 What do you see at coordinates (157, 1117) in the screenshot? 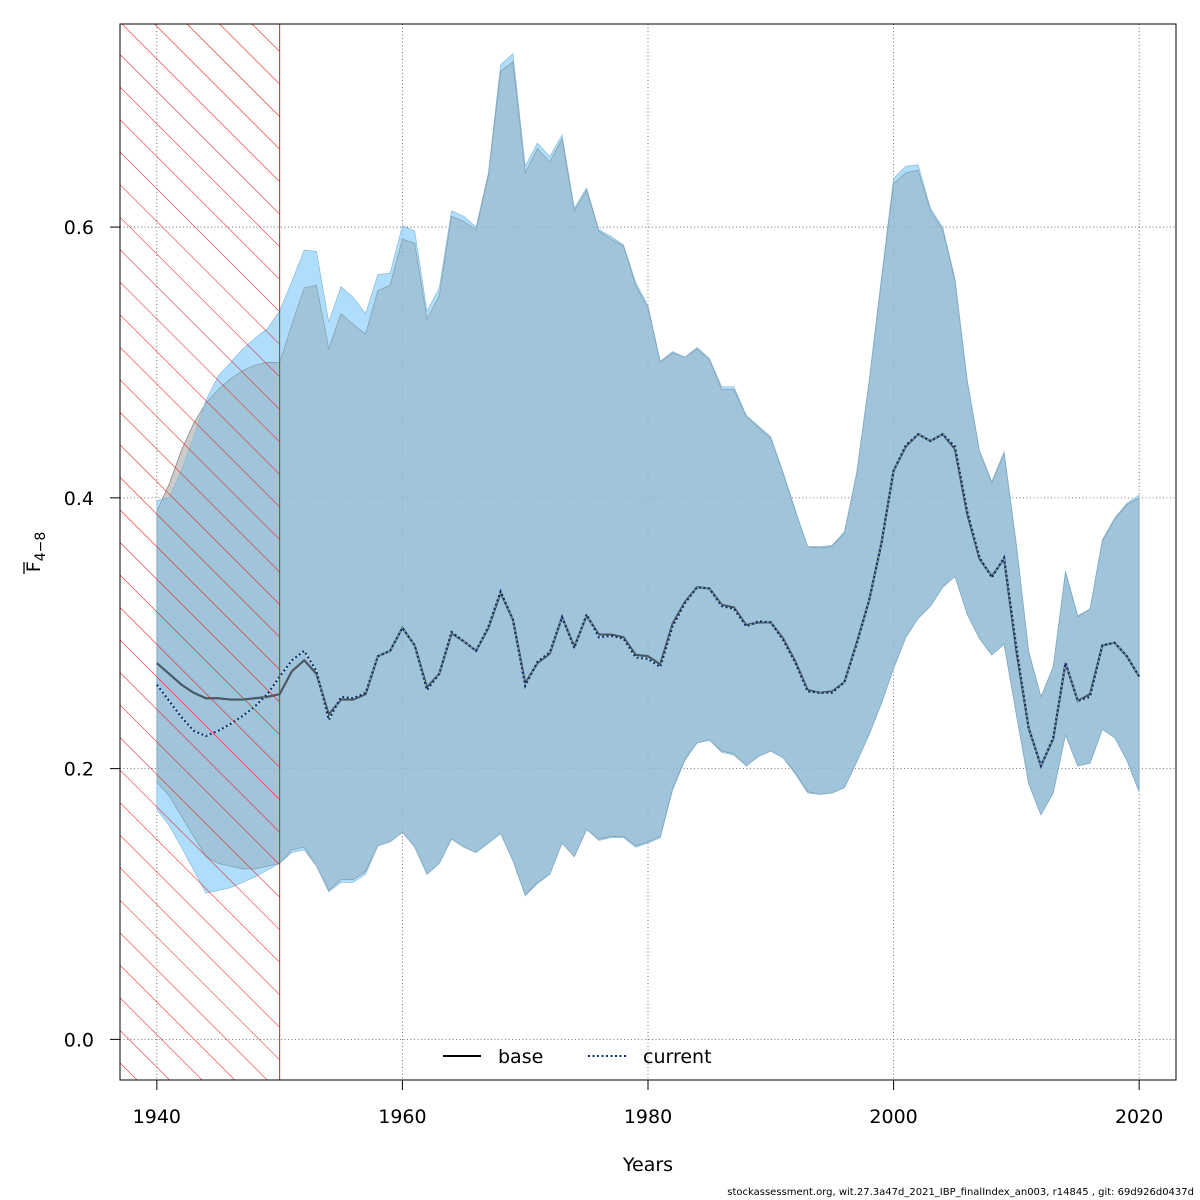
I see `x-tick-label: 1940` at bounding box center [157, 1117].